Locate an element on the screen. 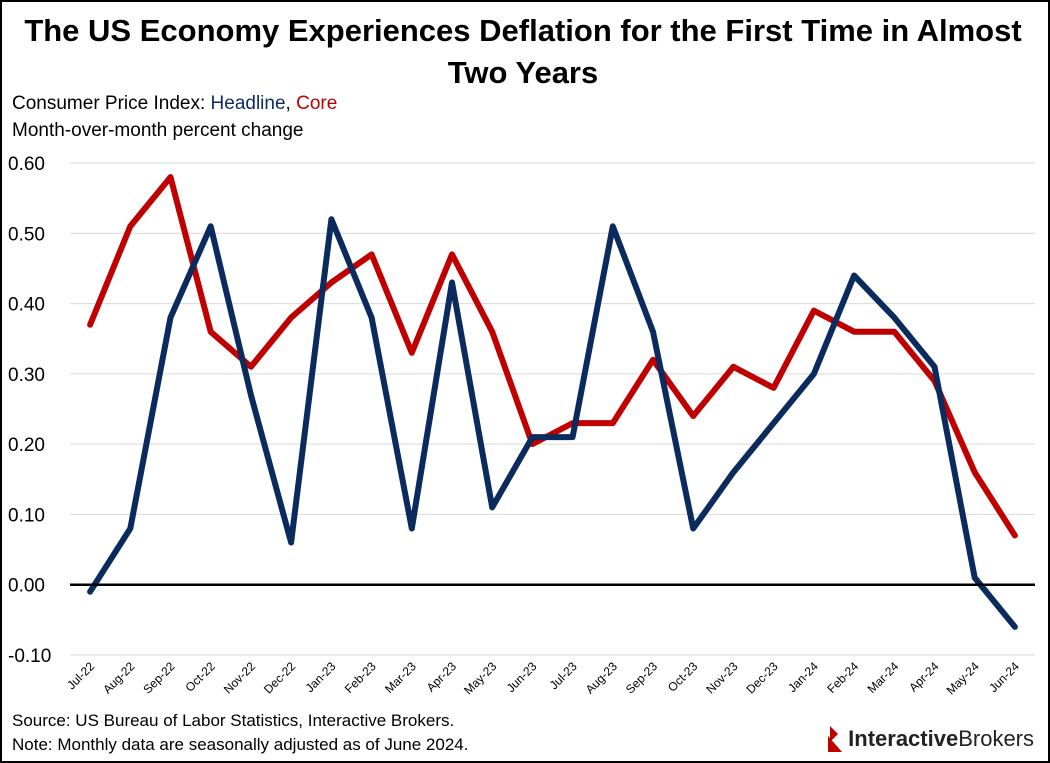 The image size is (1050, 763). legend-headline: Headline is located at coordinates (248, 103).